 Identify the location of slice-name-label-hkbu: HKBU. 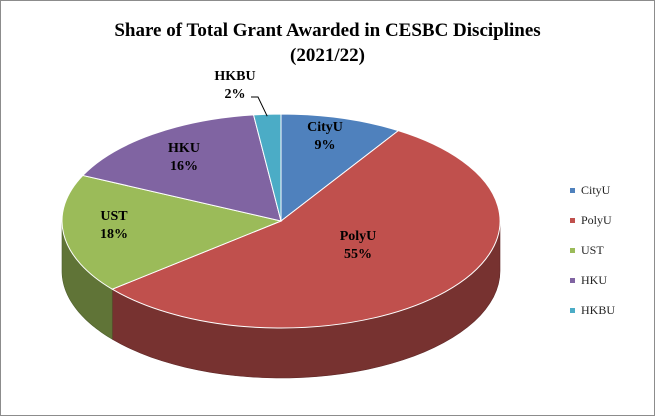
(234, 76).